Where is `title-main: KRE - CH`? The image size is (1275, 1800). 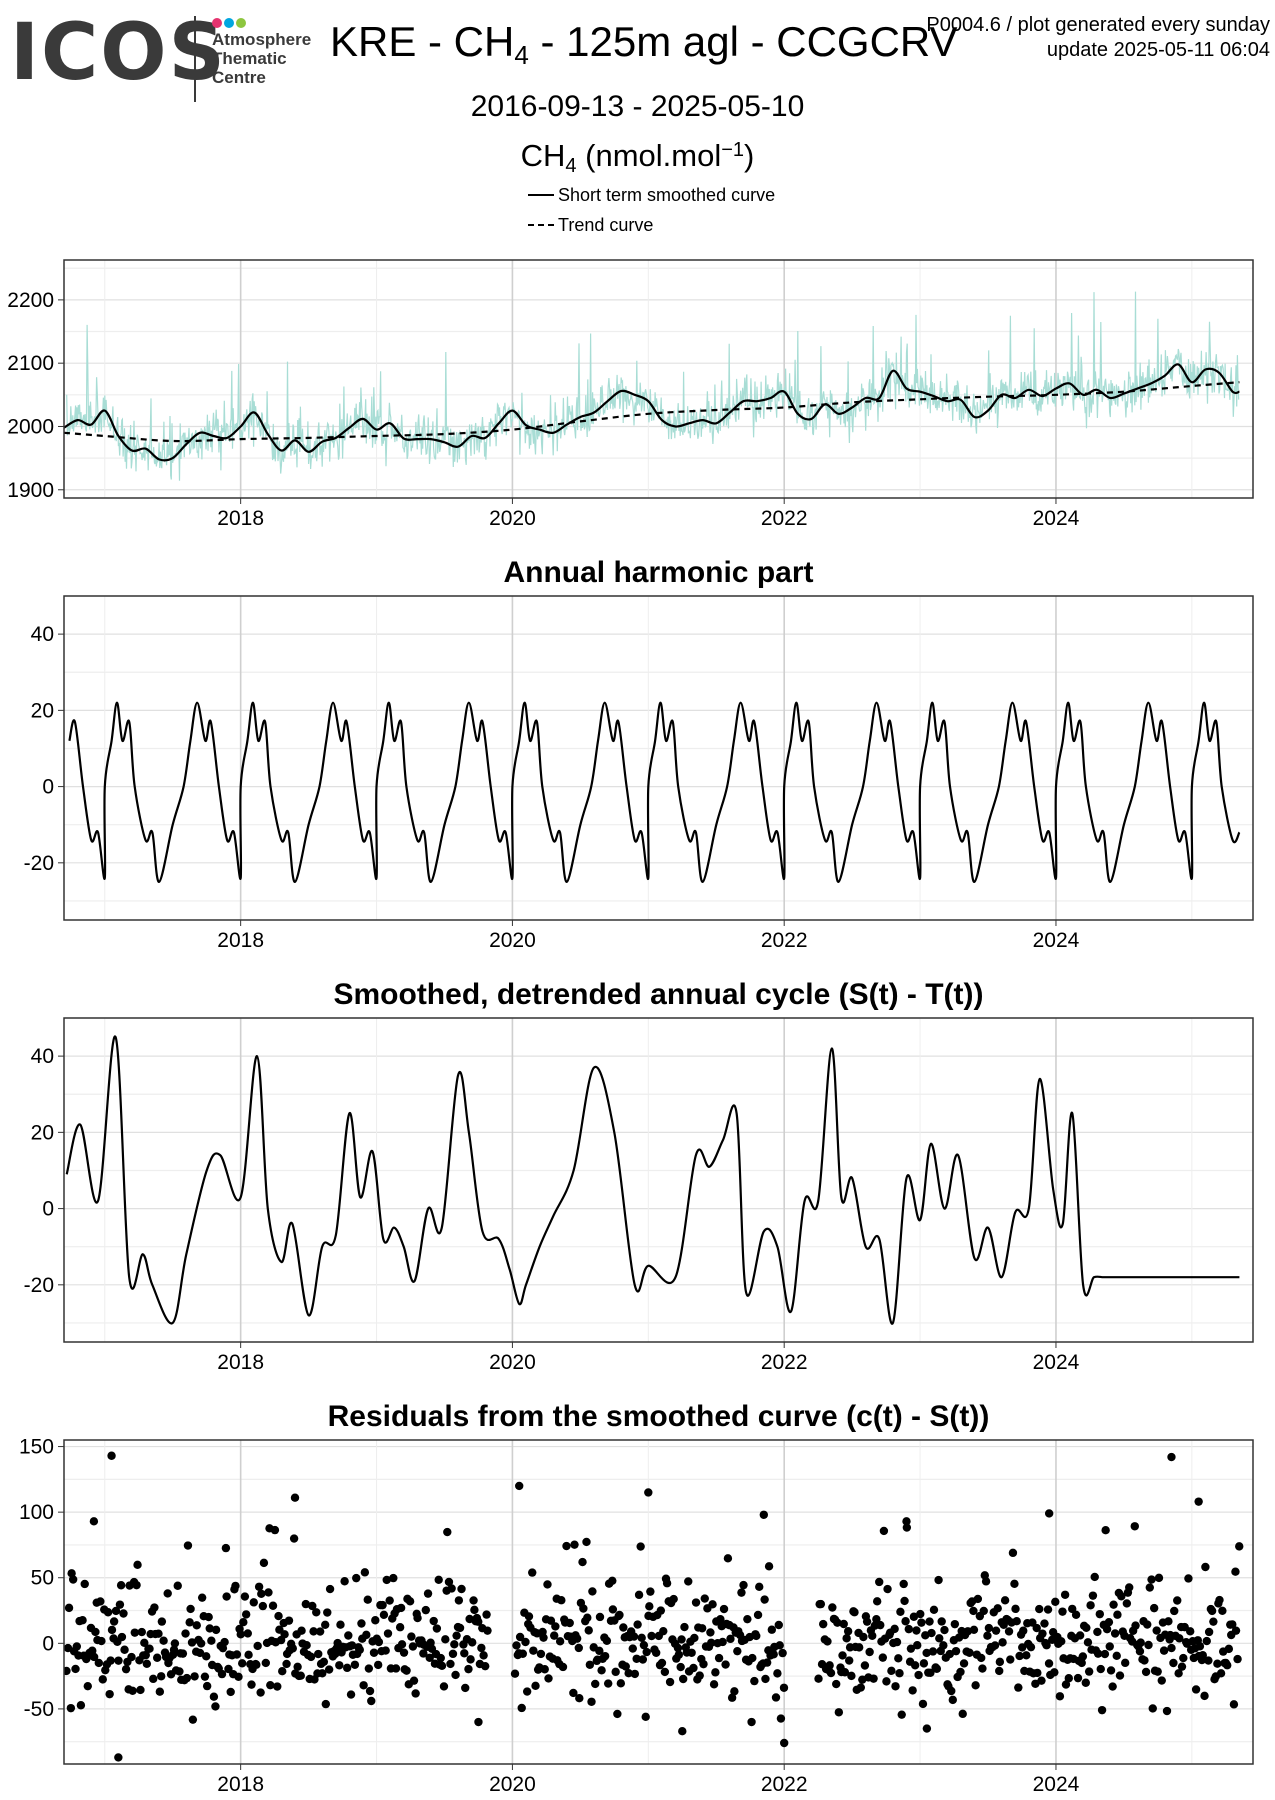 title-main: KRE - CH is located at coordinates (422, 41).